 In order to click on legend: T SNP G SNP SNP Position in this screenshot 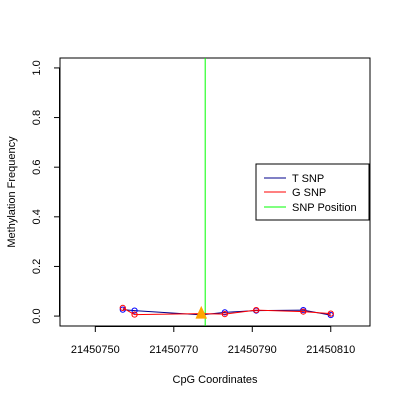, I will do `click(312, 192)`.